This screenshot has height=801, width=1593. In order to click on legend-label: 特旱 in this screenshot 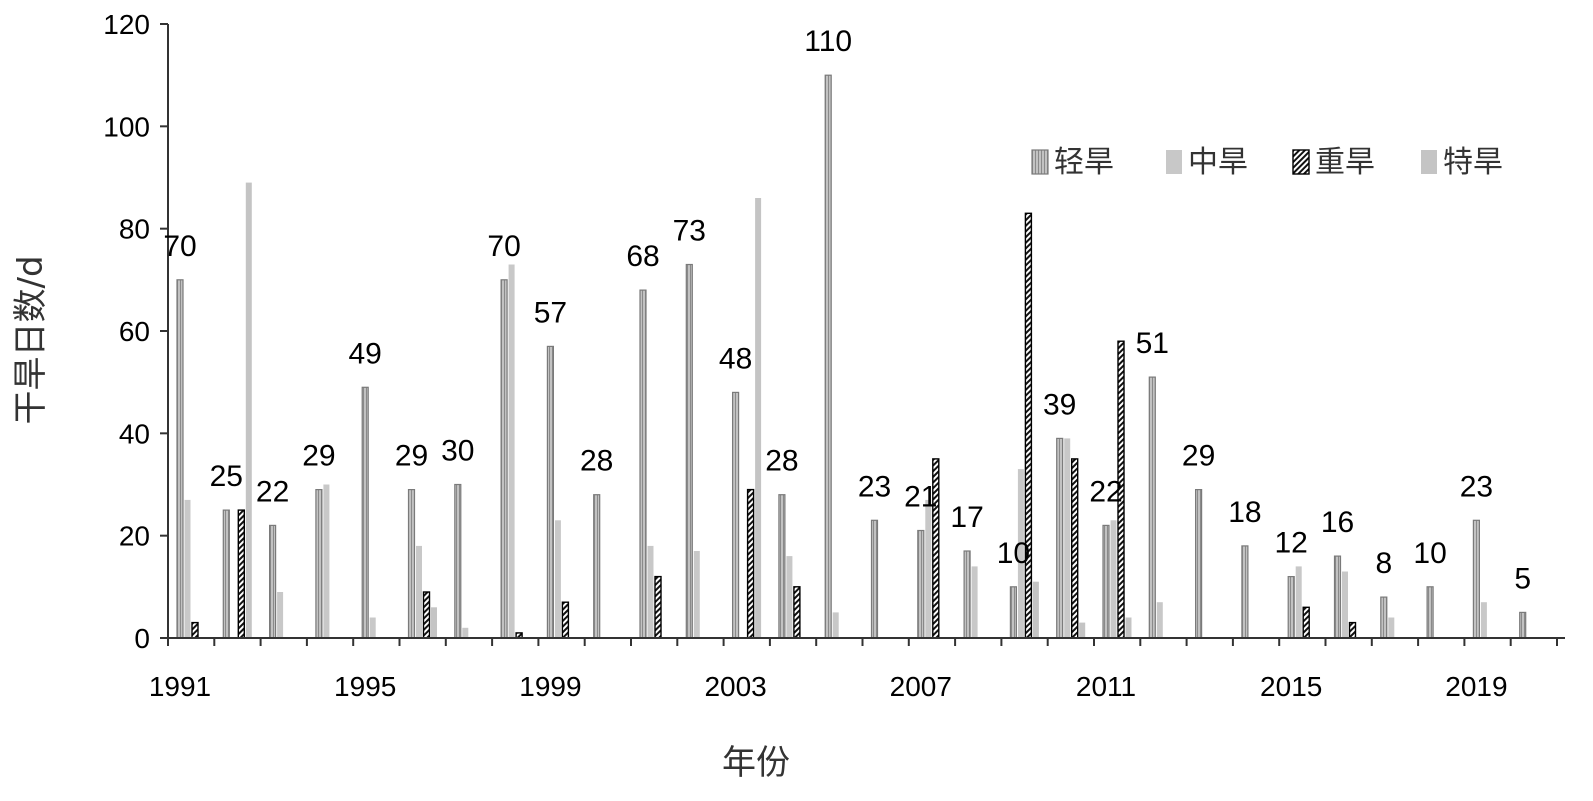, I will do `click(1473, 162)`.